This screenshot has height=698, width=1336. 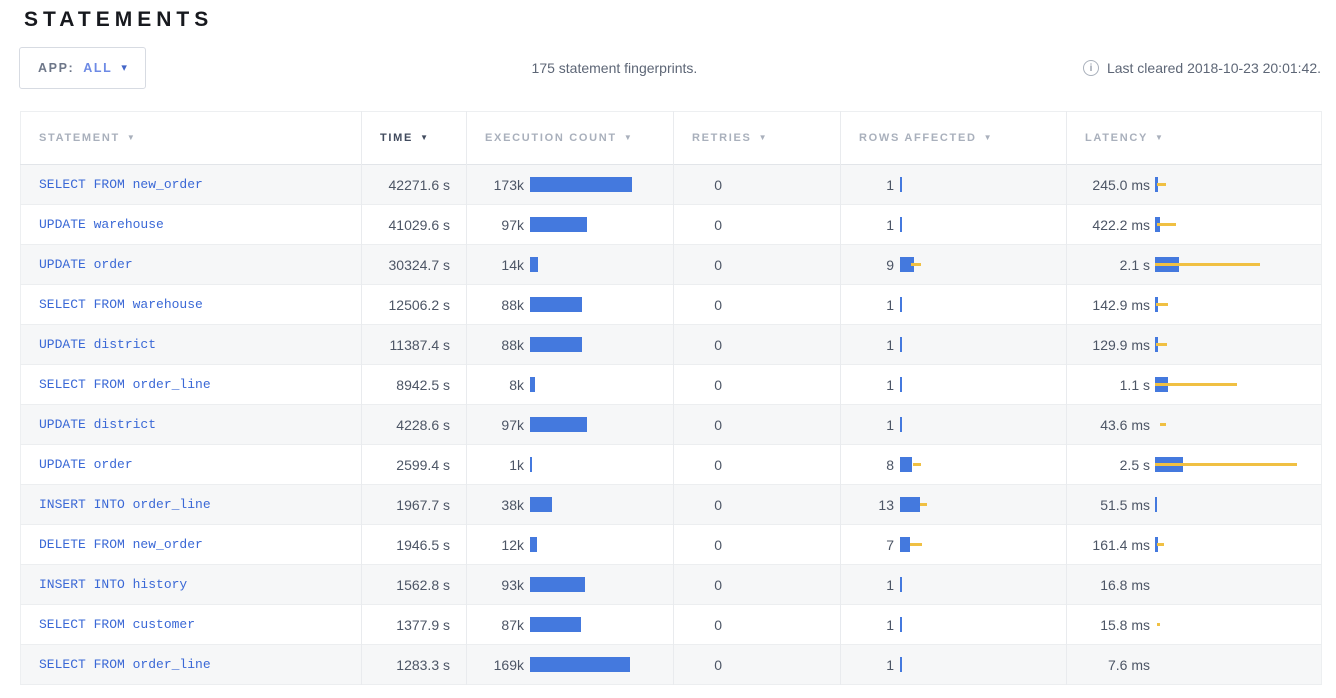 I want to click on latency-value: 43.6 ms, so click(x=1125, y=424).